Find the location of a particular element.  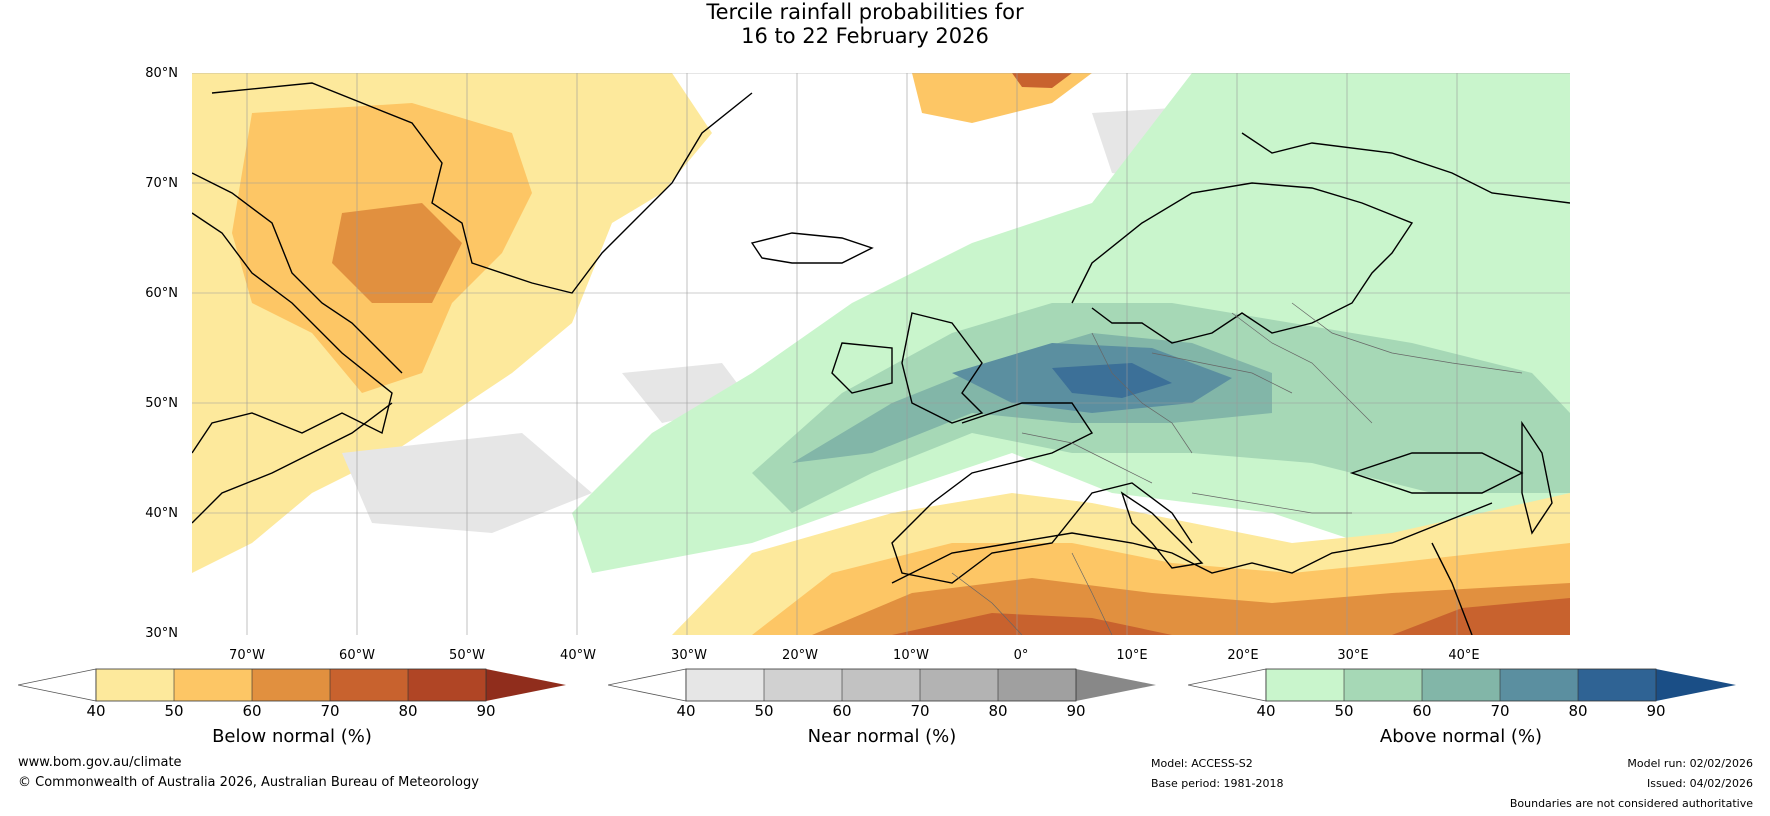

colorbar-above-normal is located at coordinates (1463, 685).